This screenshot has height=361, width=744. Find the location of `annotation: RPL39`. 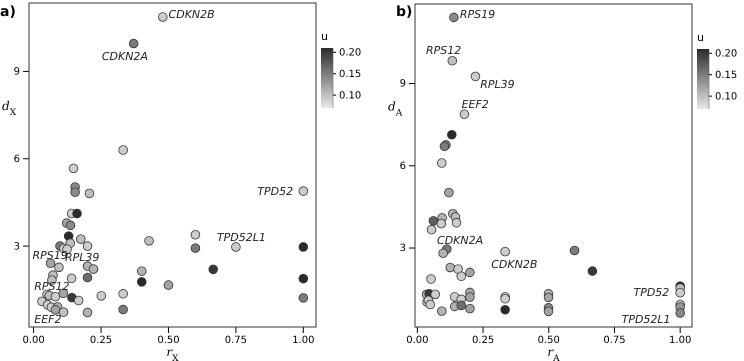

annotation: RPL39 is located at coordinates (497, 84).